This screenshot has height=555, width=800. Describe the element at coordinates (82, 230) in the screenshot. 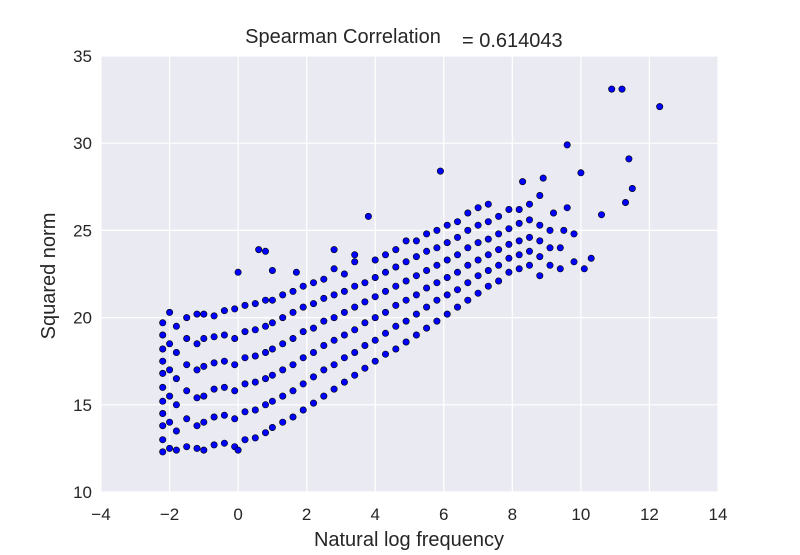

I see `y-tick-label: 25` at that location.